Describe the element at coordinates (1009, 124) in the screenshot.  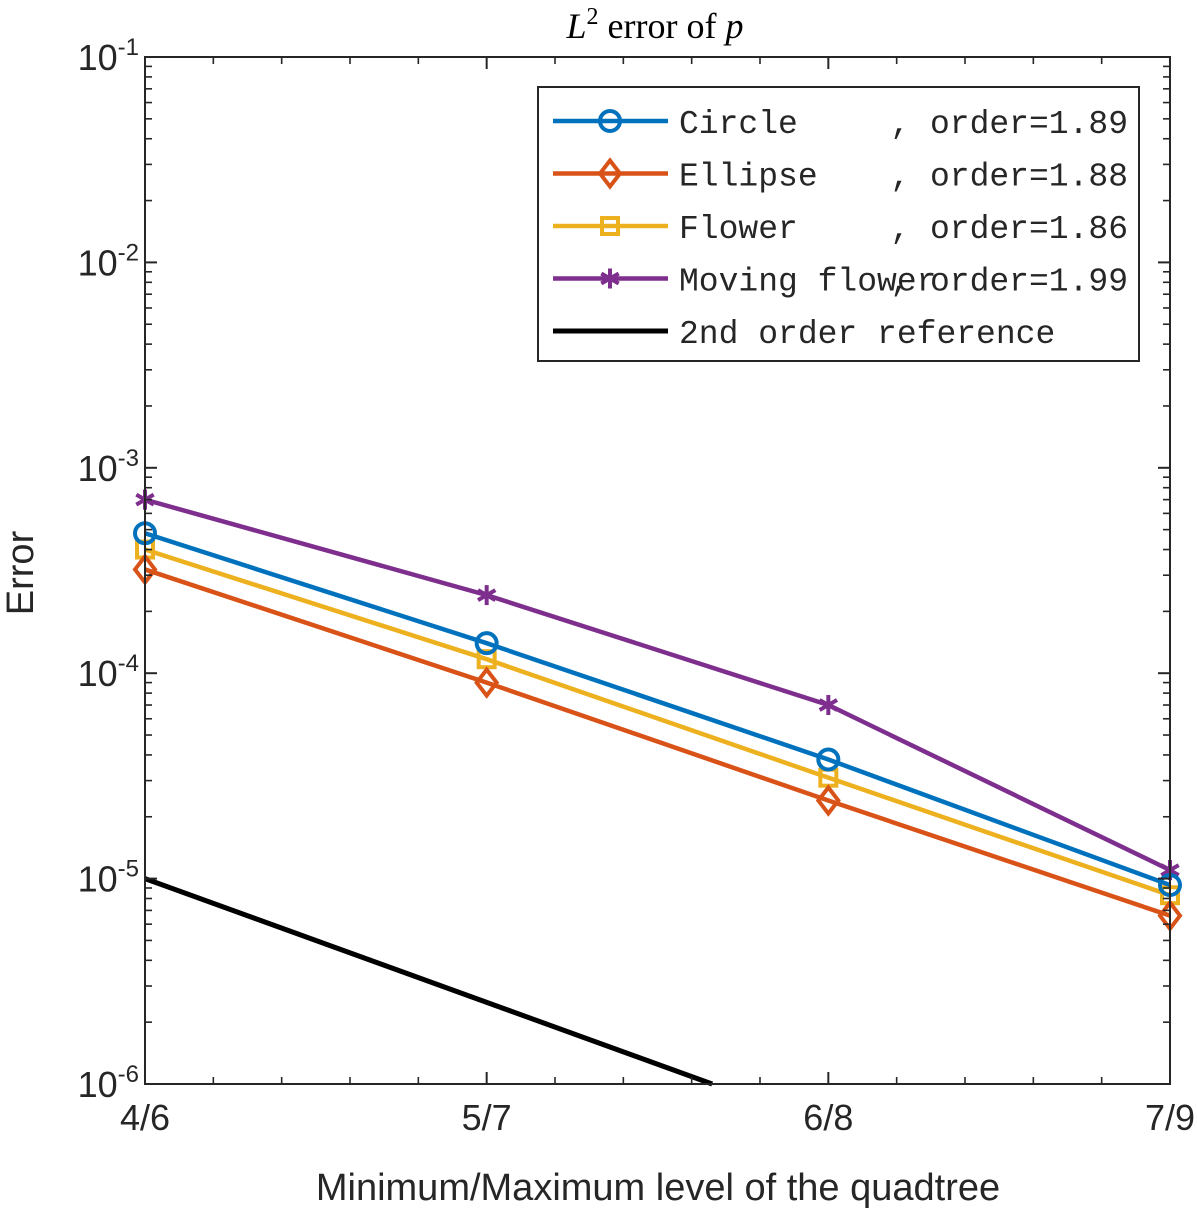
I see `legend-order: , order=1.89` at that location.